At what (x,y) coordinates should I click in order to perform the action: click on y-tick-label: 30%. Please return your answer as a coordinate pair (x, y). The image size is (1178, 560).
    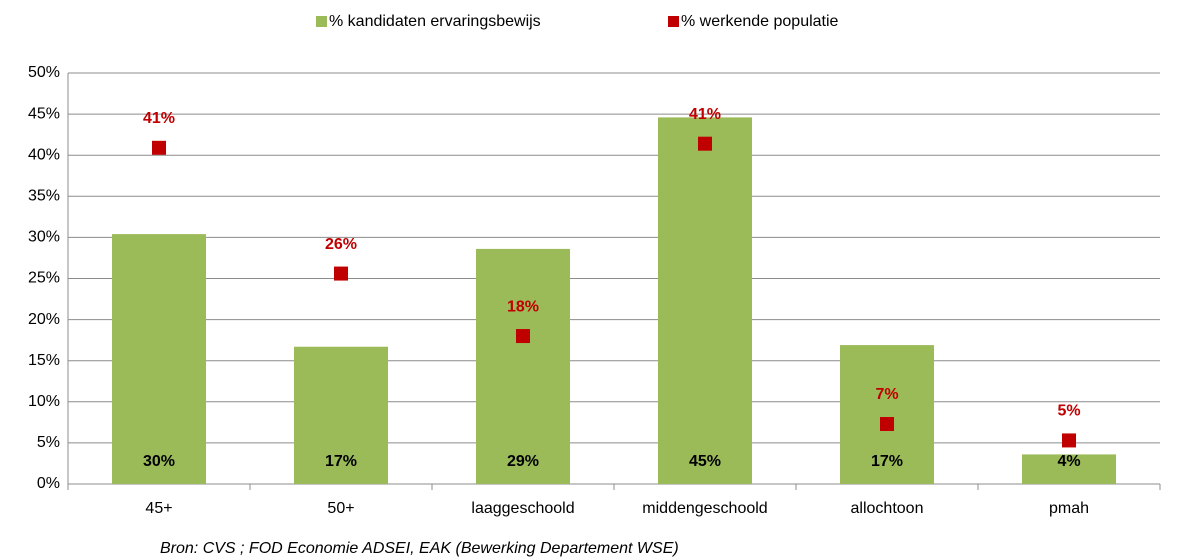
    Looking at the image, I should click on (44, 237).